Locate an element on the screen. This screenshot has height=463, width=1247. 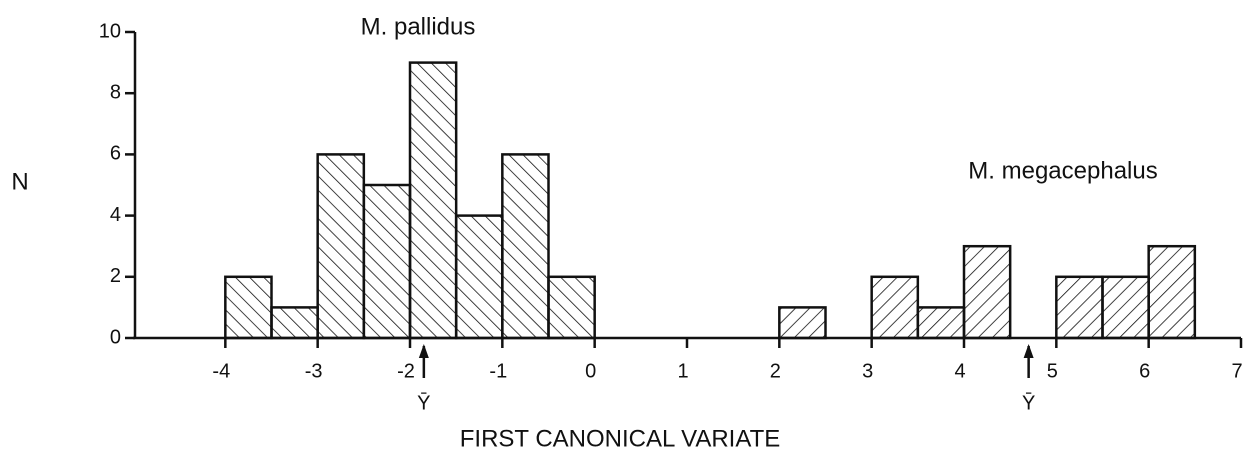
x-tick-label: -3 is located at coordinates (314, 371).